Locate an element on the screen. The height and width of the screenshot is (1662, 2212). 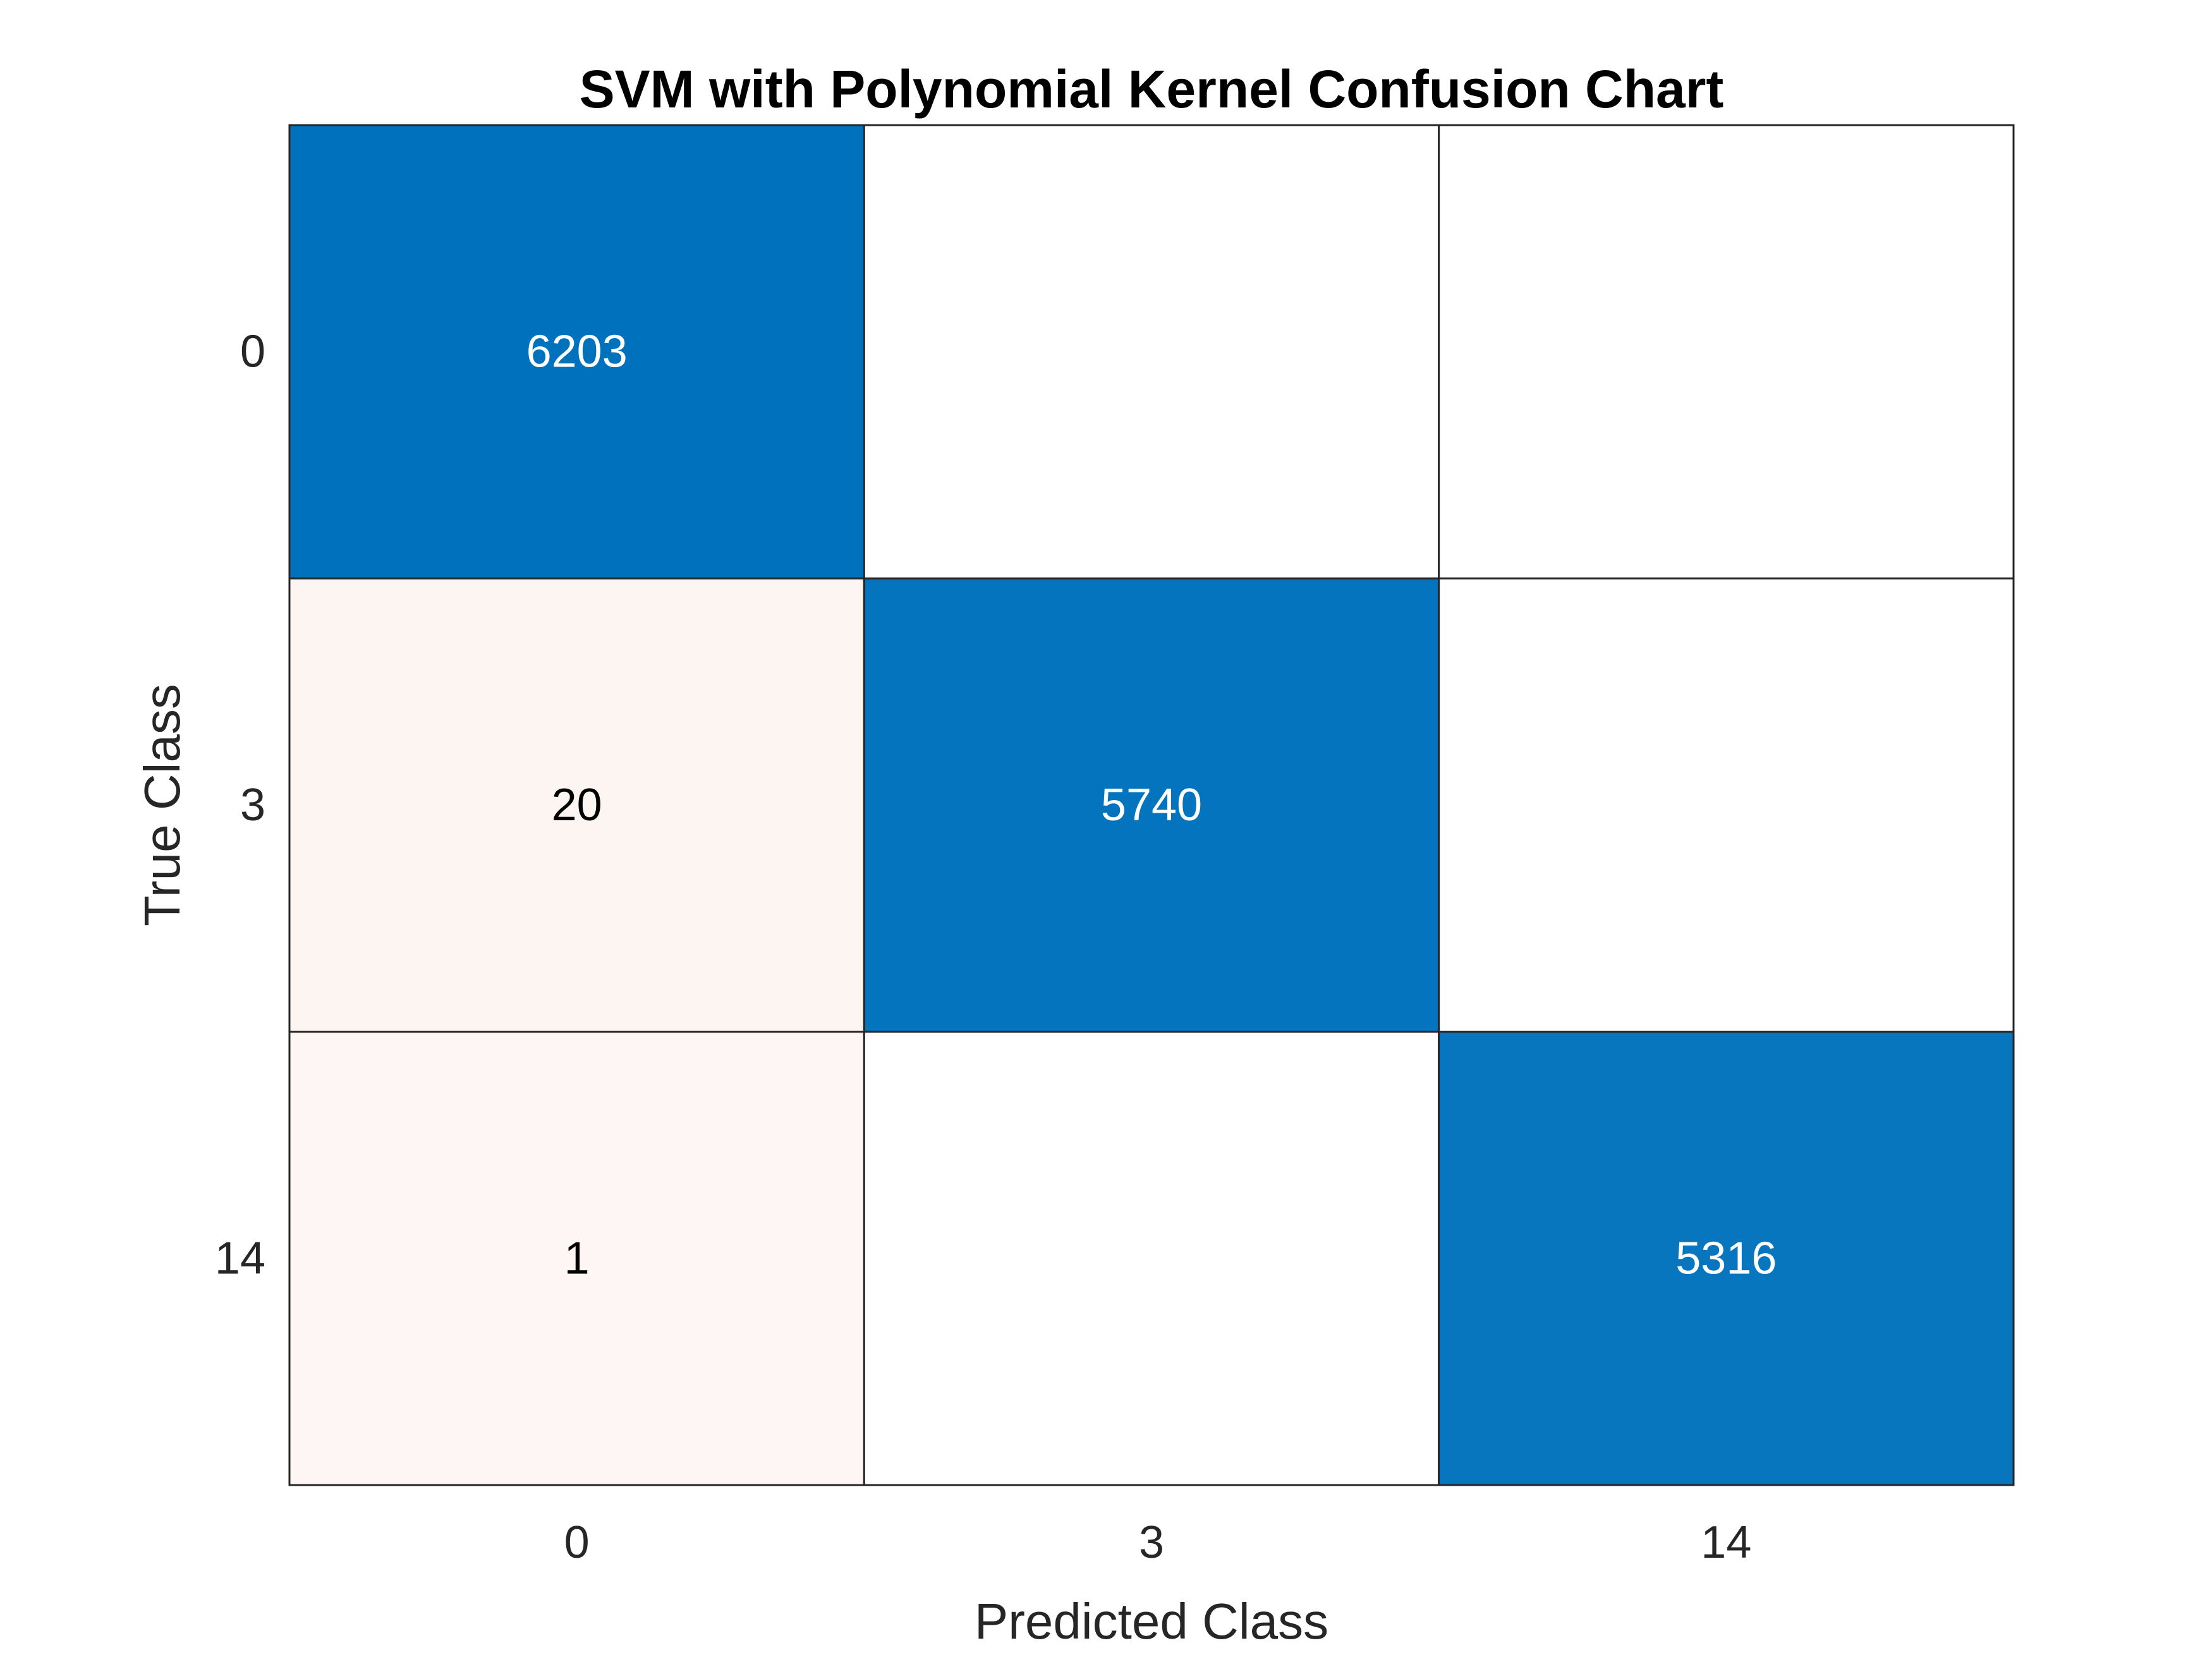
y-axis-label: True Class is located at coordinates (162, 805).